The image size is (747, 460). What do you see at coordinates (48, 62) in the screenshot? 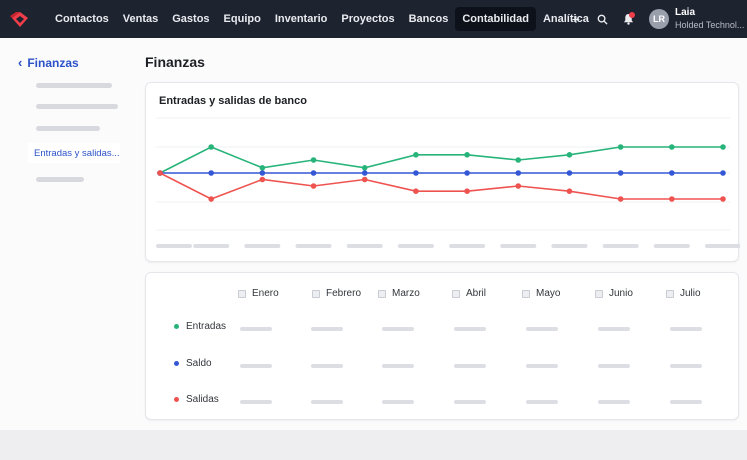
I see `back-to-finanzas-link: ‹ Finanzas` at bounding box center [48, 62].